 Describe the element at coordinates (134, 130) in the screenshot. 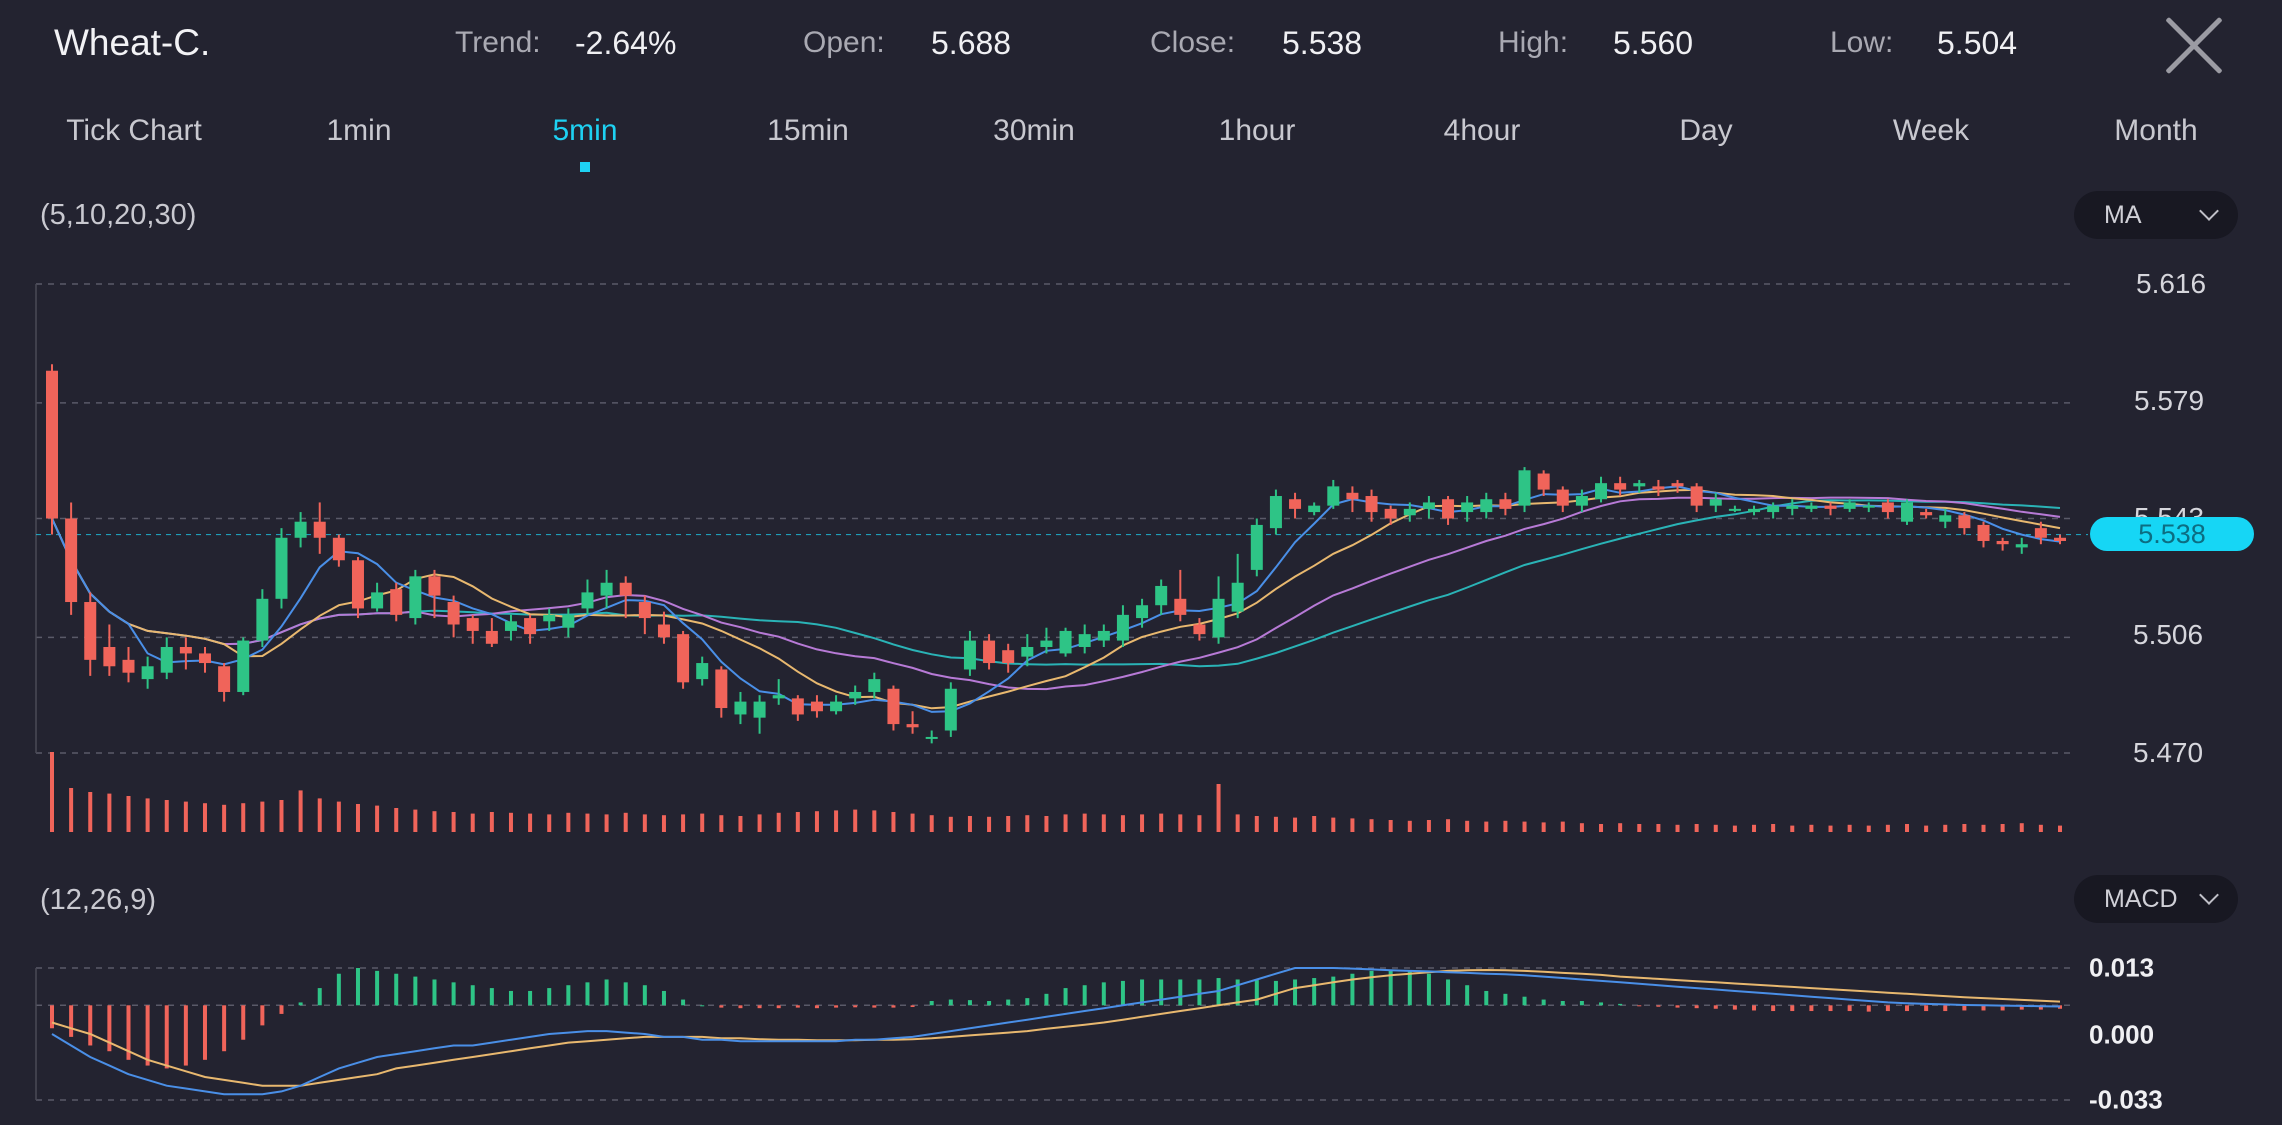

I see `tab-tick-chart: Tick Chart` at that location.